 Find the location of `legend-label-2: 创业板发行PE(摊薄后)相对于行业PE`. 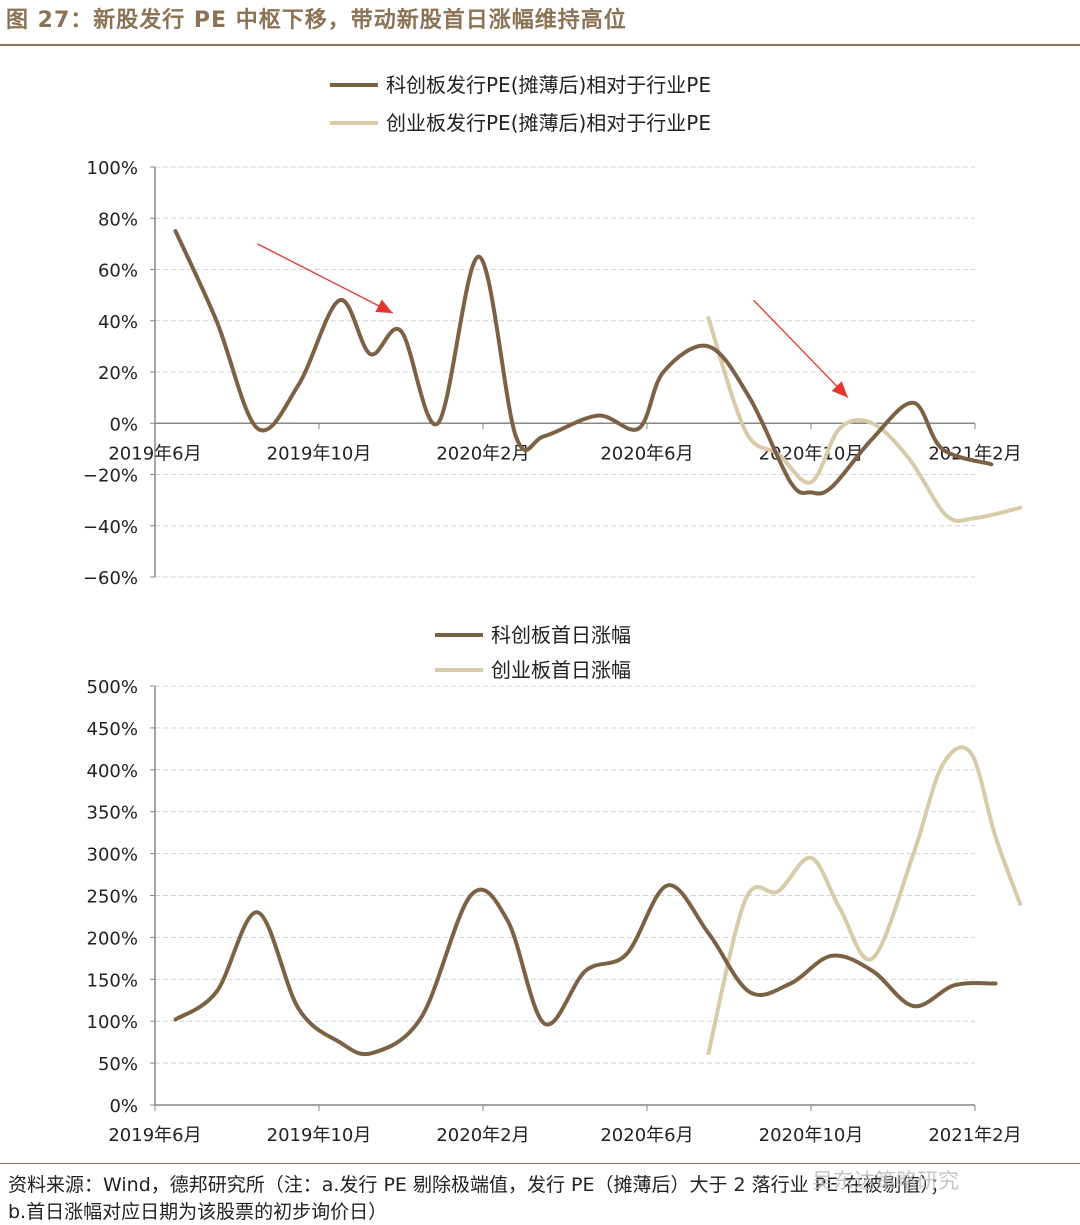

legend-label-2: 创业板发行PE(摊薄后)相对于行业PE is located at coordinates (548, 123).